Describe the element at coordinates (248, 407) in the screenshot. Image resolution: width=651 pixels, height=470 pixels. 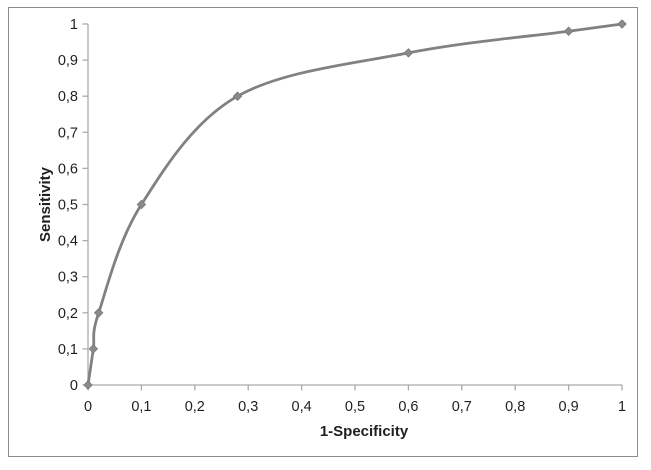
I see `x-tick-label: 0,3` at that location.